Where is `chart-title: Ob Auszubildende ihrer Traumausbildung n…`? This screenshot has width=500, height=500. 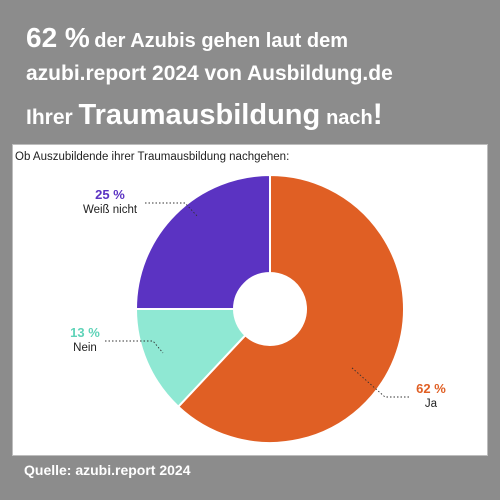 chart-title: Ob Auszubildende ihrer Traumausbildung n… is located at coordinates (152, 157).